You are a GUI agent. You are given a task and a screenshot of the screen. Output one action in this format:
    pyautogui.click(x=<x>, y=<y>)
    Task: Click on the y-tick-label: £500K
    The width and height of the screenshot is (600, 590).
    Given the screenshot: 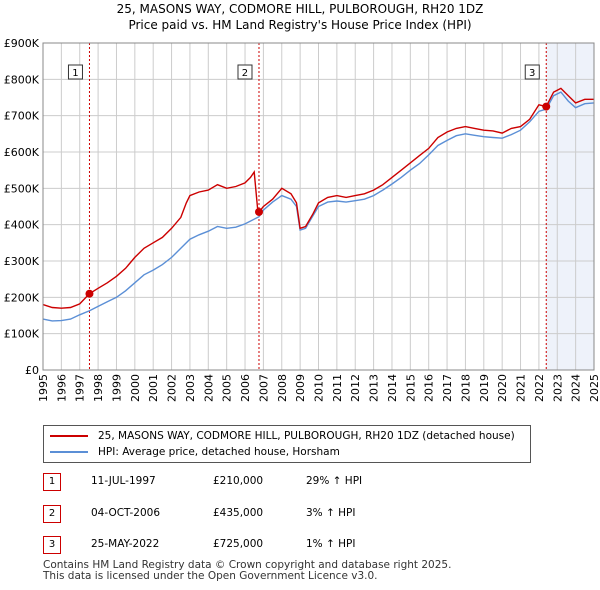 What is the action you would take?
    pyautogui.click(x=22, y=188)
    